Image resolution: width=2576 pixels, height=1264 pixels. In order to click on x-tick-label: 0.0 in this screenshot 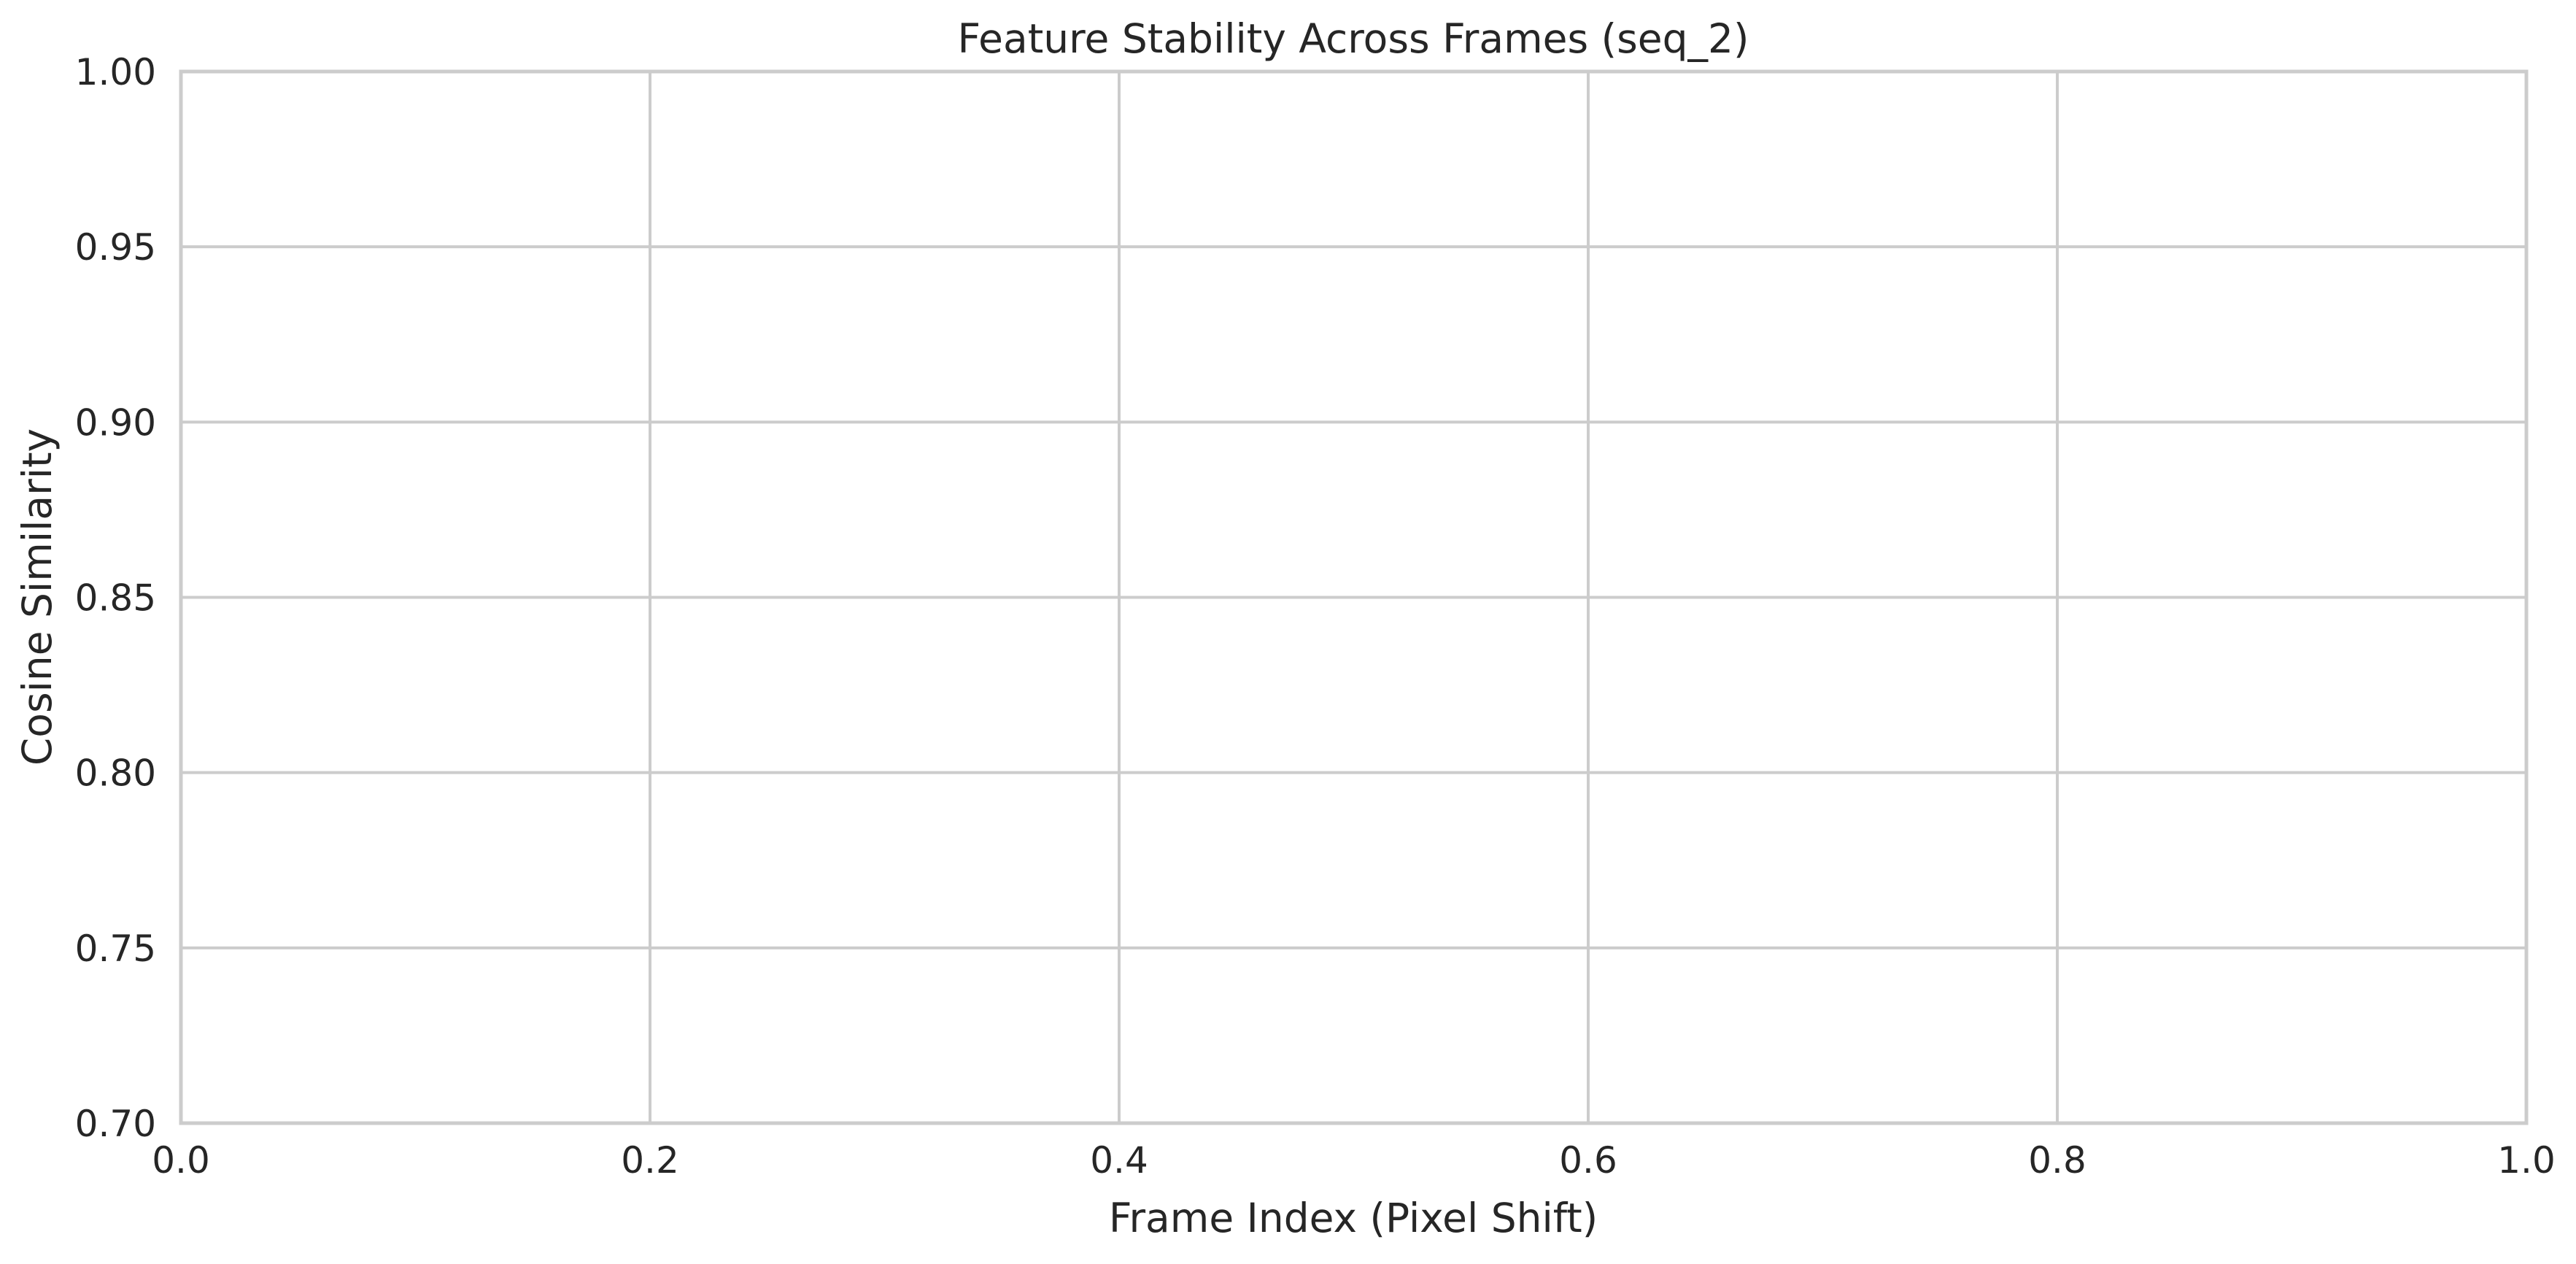, I will do `click(181, 1160)`.